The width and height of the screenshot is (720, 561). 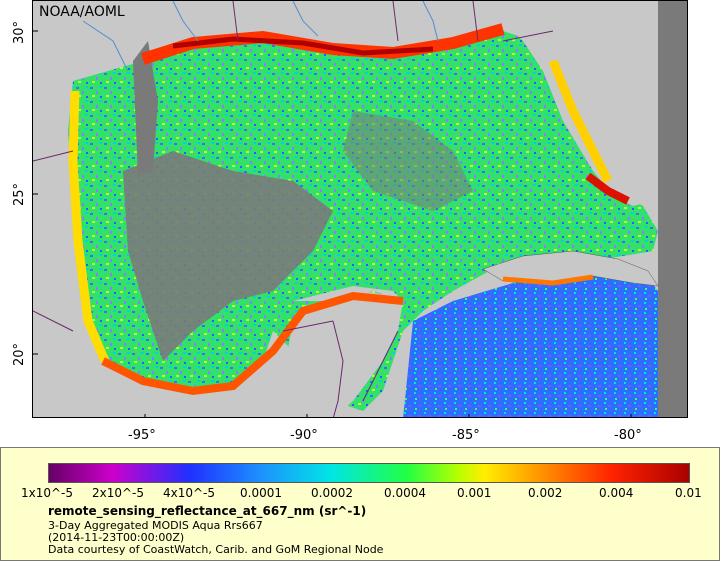 I want to click on lat-tick-20: 20°, so click(x=19, y=354).